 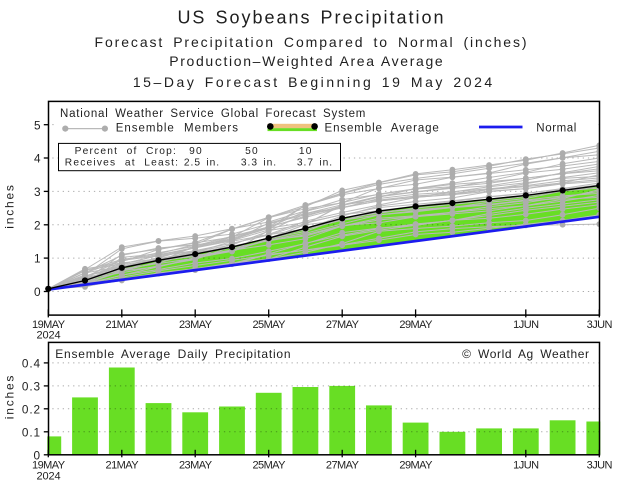 What do you see at coordinates (252, 151) in the screenshot?
I see `svg-text: 50` at bounding box center [252, 151].